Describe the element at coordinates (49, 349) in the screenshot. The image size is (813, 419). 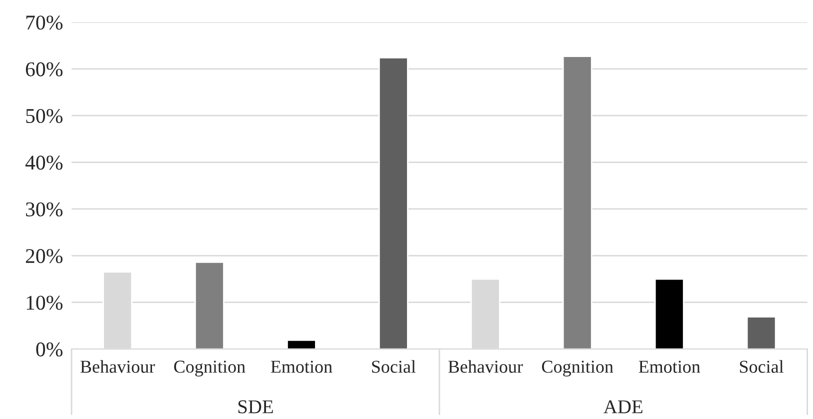
I see `y-tick-label: 0%` at that location.